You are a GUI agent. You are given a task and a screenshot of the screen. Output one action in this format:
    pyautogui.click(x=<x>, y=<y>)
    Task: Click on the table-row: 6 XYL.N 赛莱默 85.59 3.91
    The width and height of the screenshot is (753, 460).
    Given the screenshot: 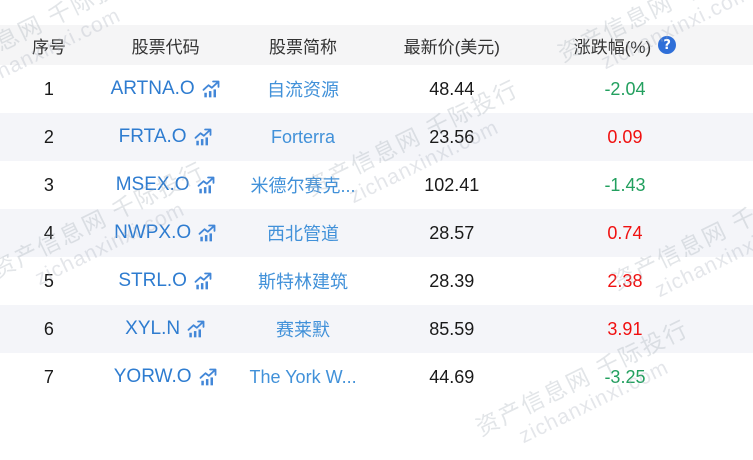 What is the action you would take?
    pyautogui.click(x=376, y=329)
    